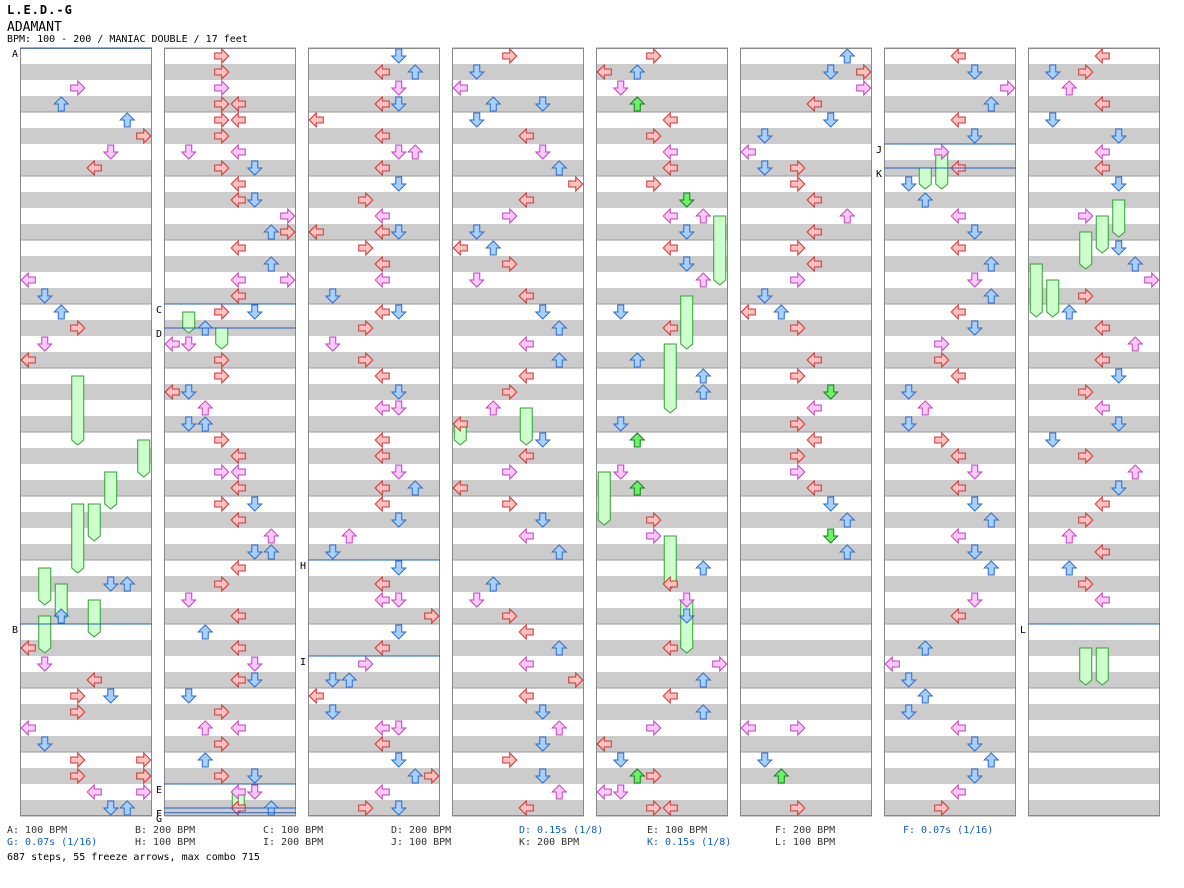 The image size is (1184, 888). I want to click on marker-label: I, so click(303, 662).